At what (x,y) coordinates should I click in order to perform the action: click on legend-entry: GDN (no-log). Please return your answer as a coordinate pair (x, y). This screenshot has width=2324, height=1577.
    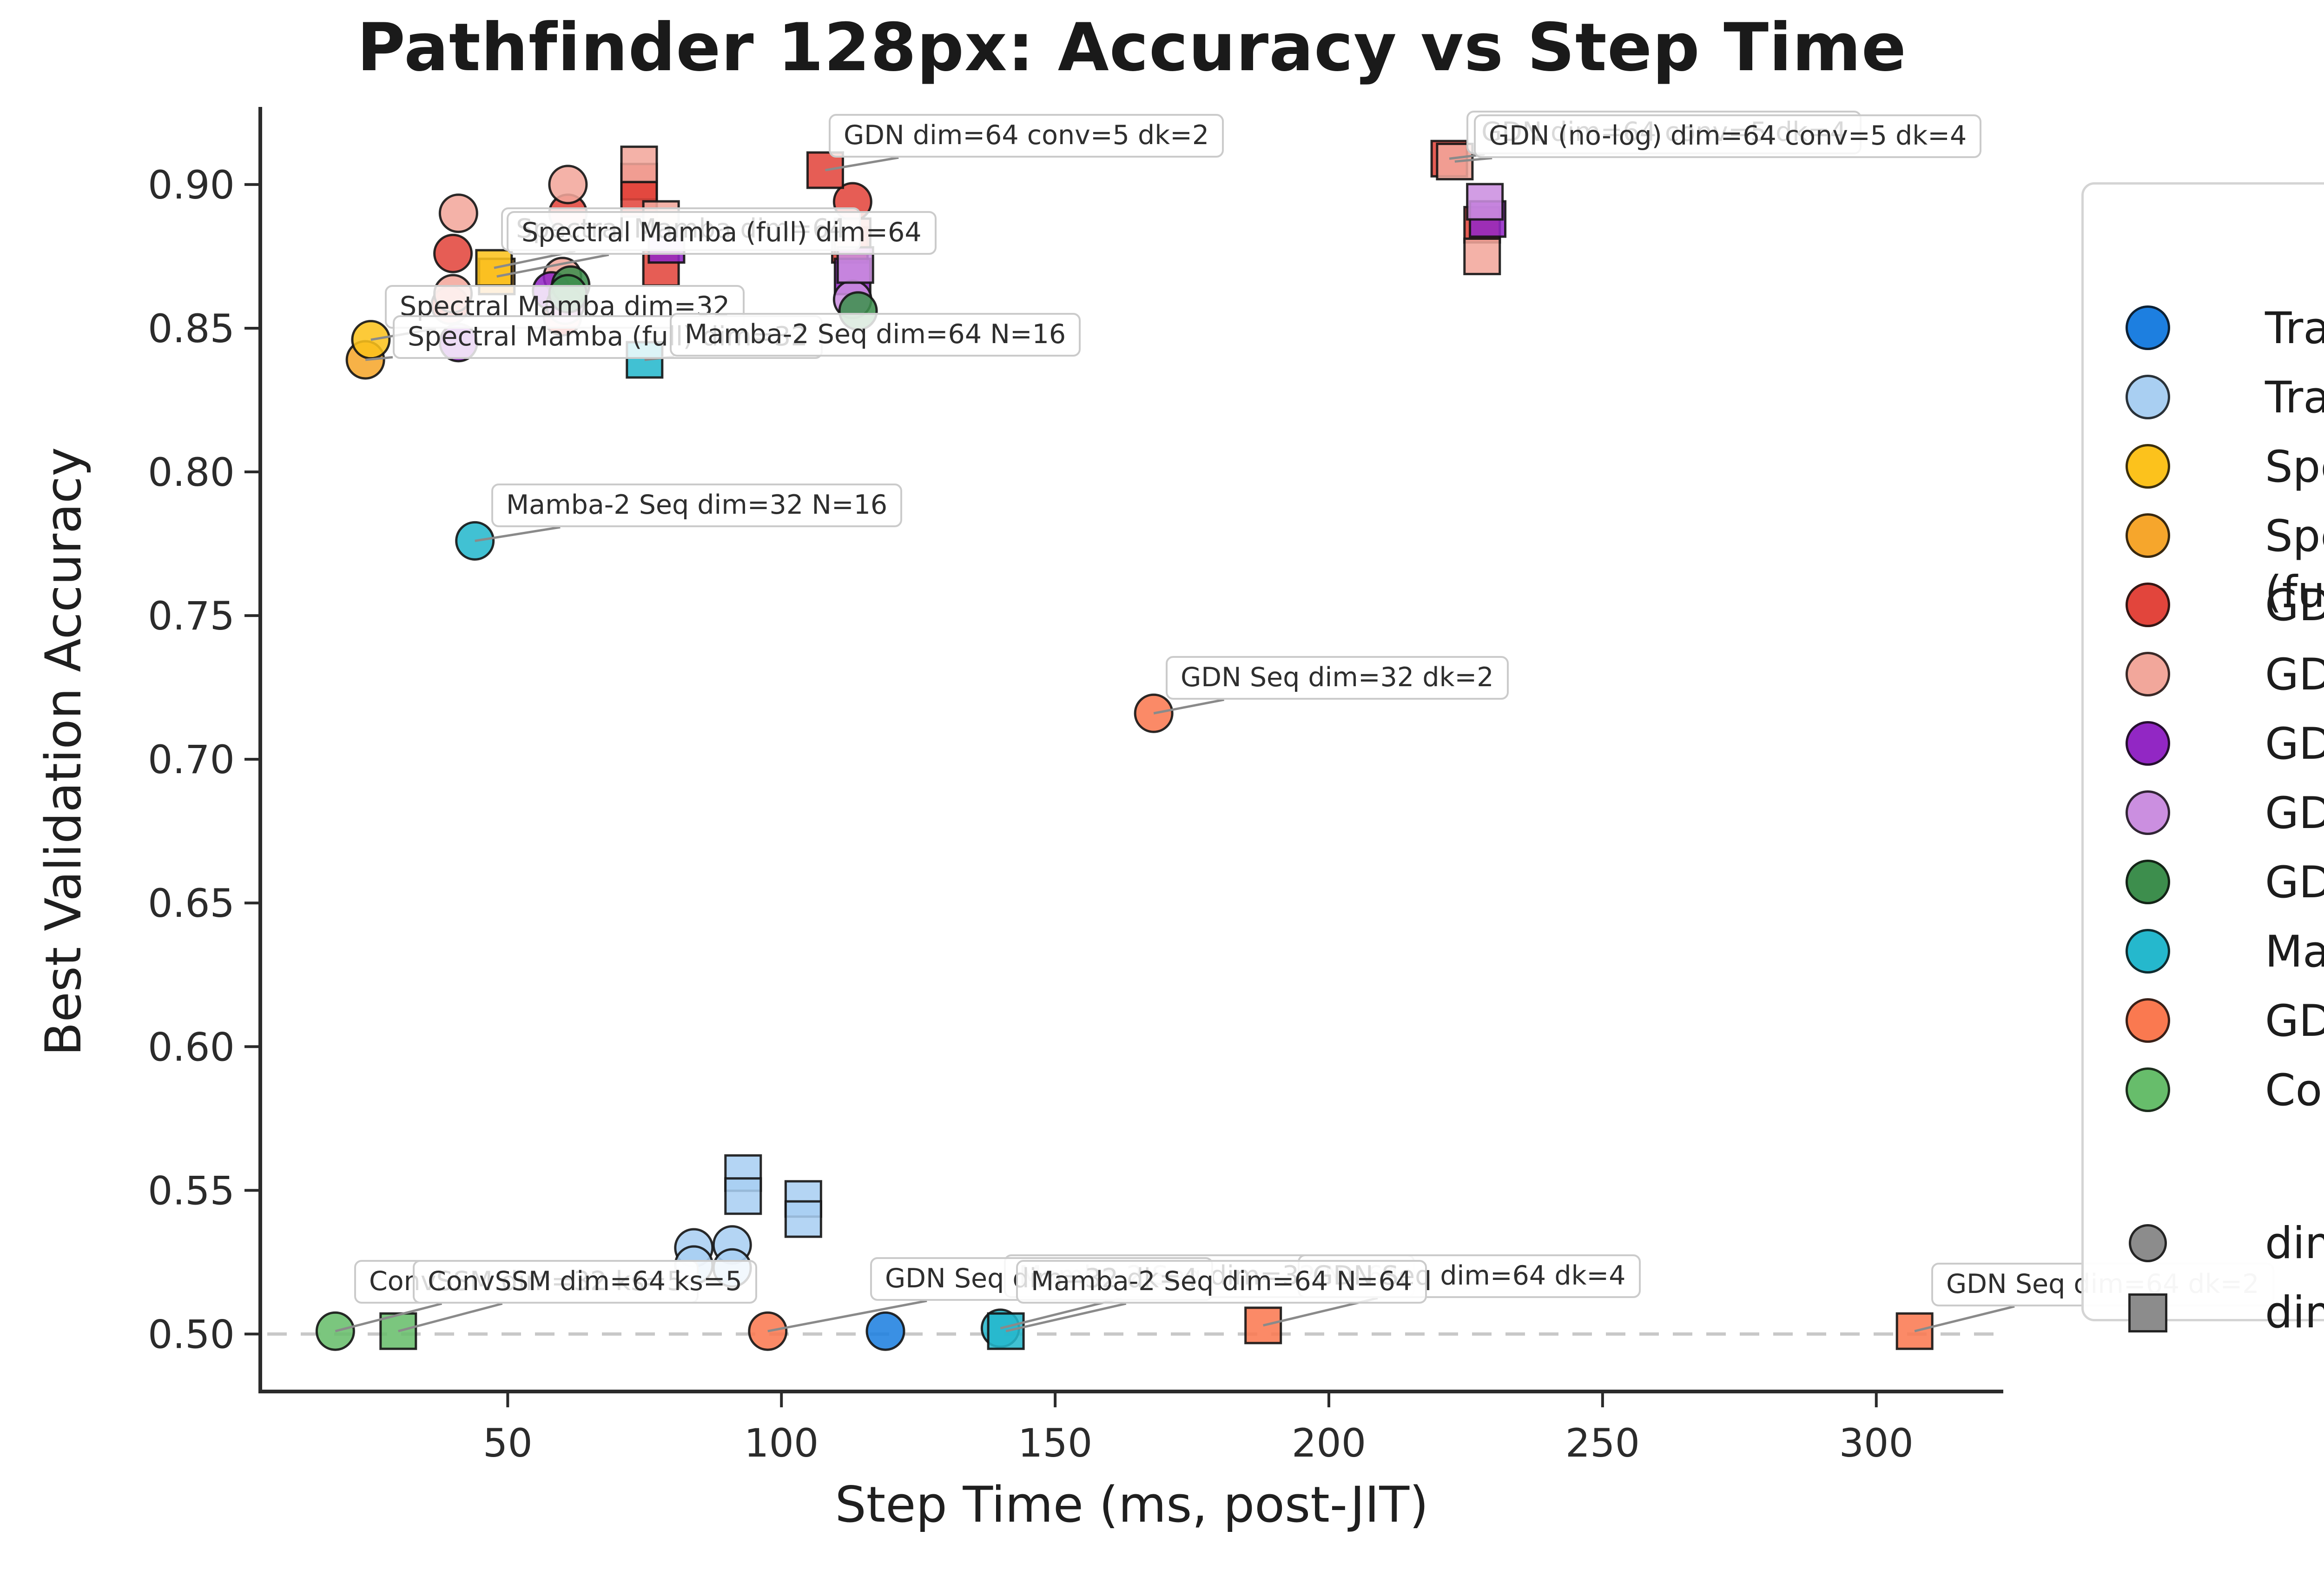
    Looking at the image, I should click on (2225, 675).